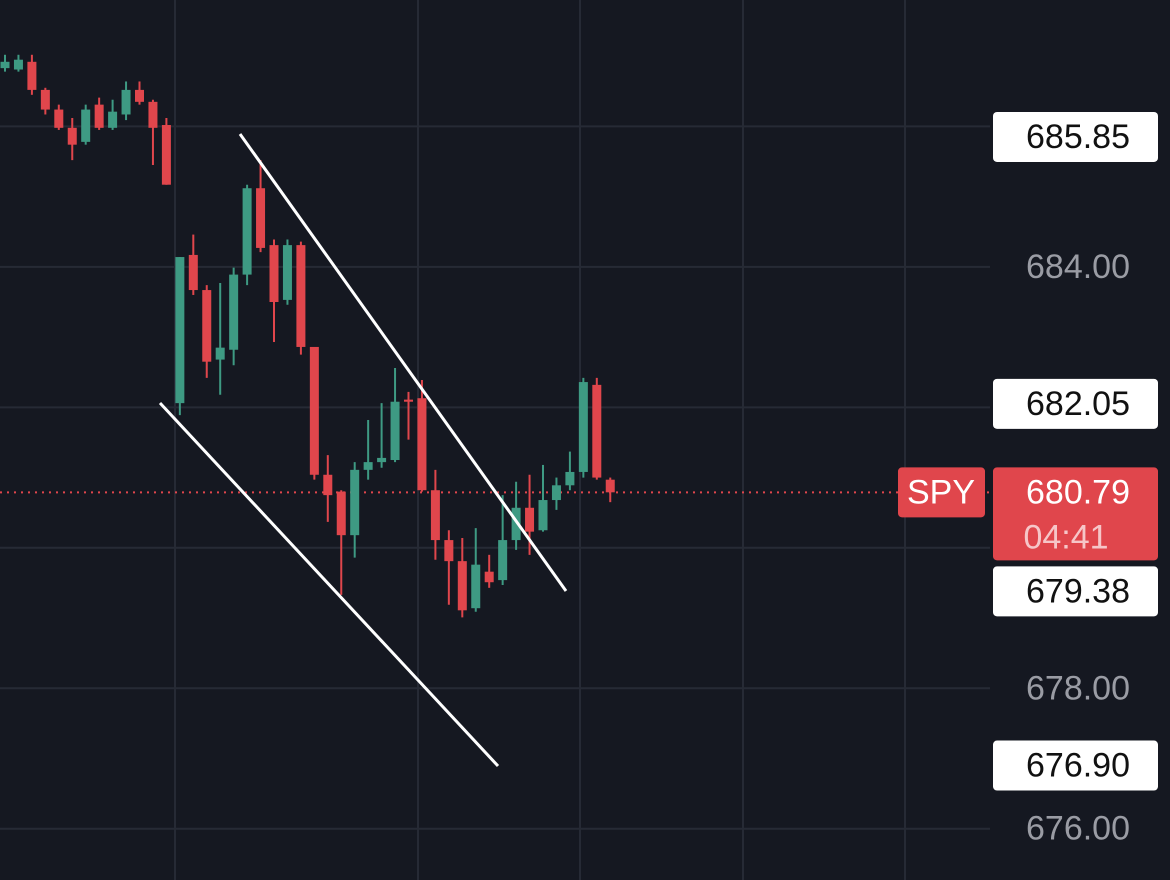 The width and height of the screenshot is (1170, 880). What do you see at coordinates (1065, 537) in the screenshot?
I see `countdown-label: 04:41` at bounding box center [1065, 537].